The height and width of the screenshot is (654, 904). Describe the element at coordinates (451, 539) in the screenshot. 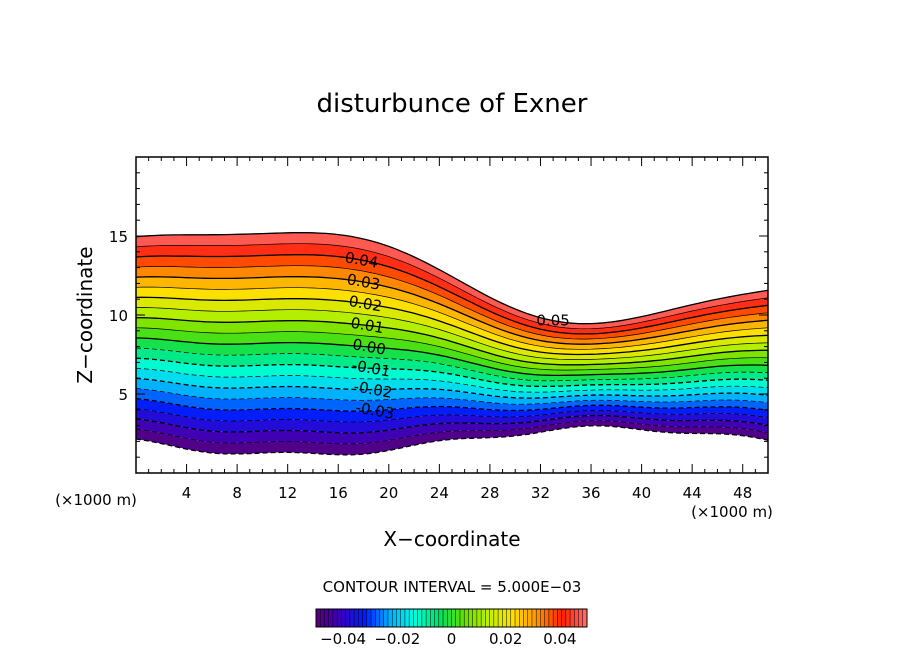

I see `x-axis-label: X−coordinate` at that location.